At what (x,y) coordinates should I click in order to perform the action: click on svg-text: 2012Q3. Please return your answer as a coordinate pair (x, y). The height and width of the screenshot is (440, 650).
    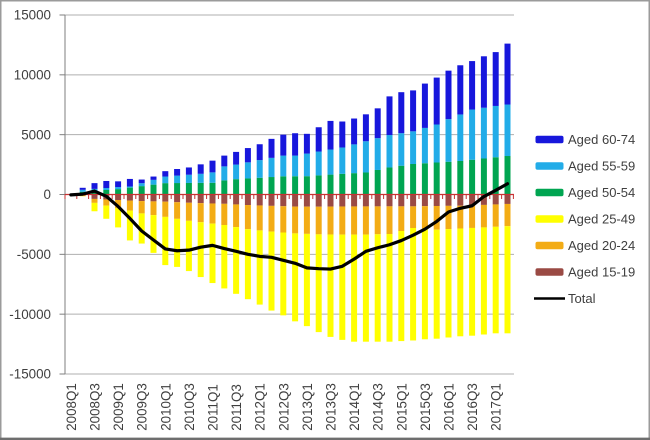
    Looking at the image, I should click on (283, 407).